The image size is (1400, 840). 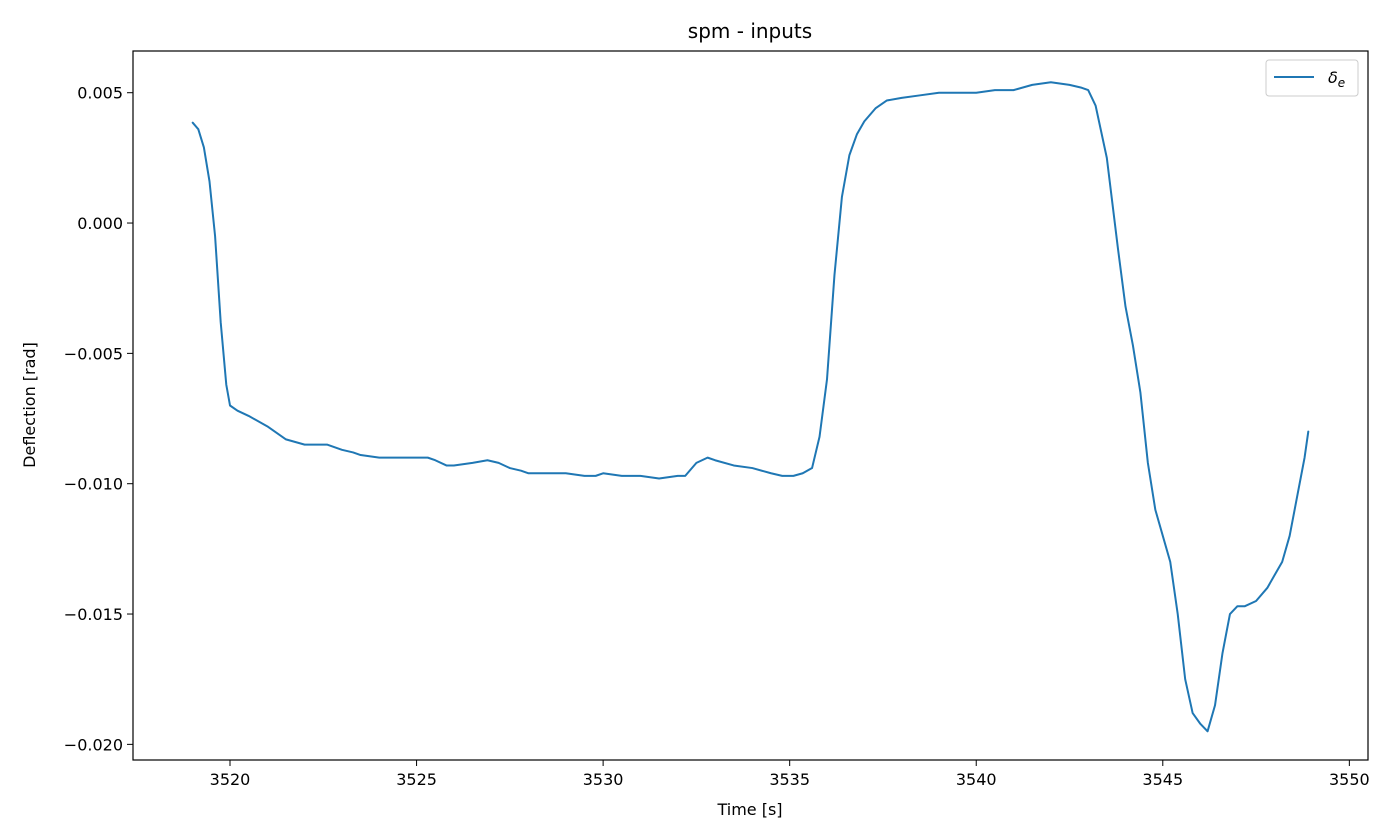 I want to click on y-axis-ticks: 0.005 0.000 −0.005 −0.010 −0.015 −0.020, so click(x=98, y=419).